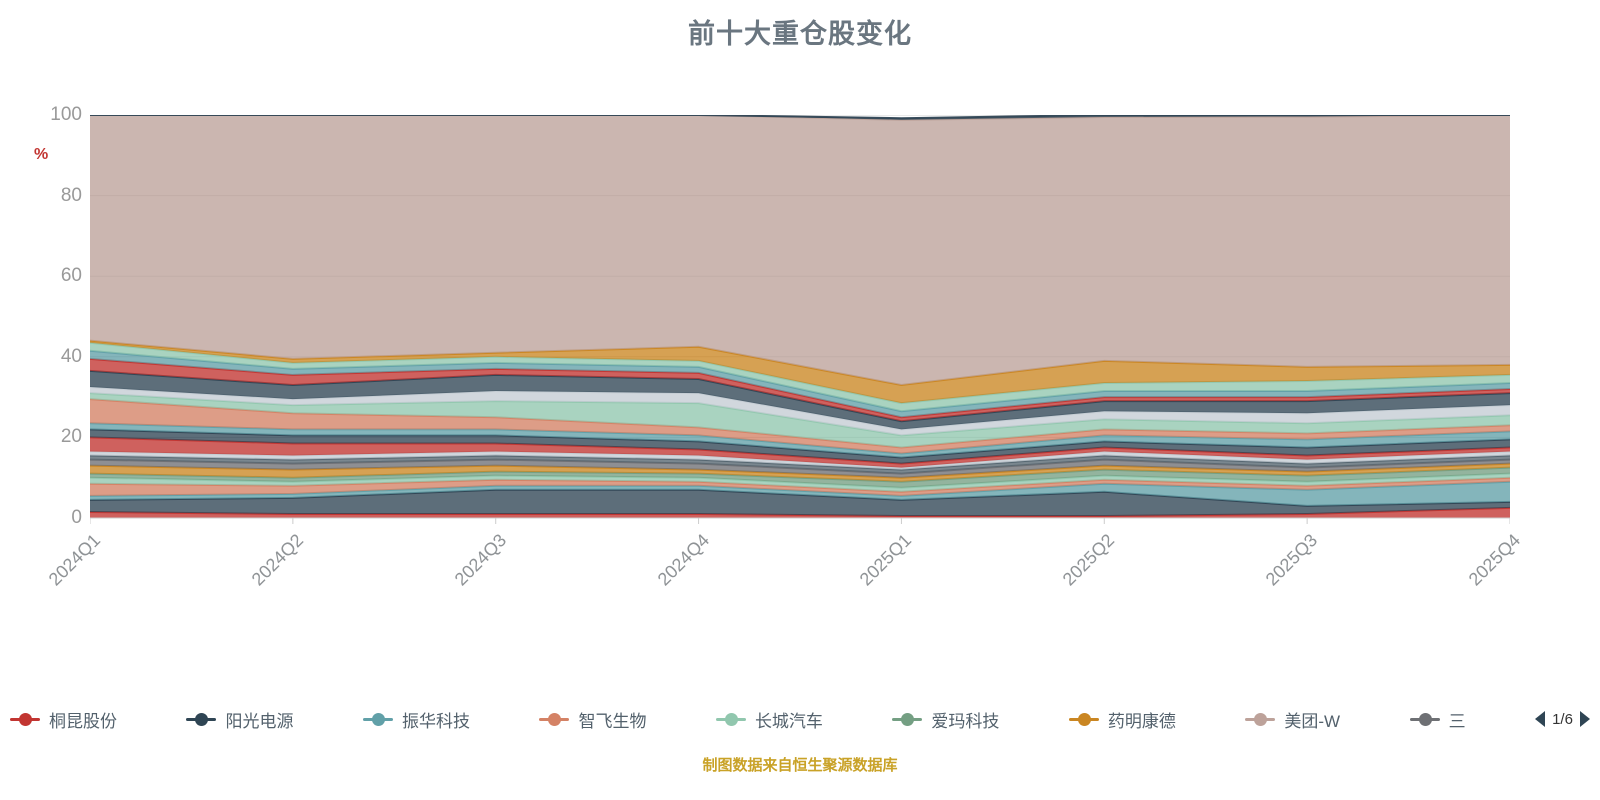 The image size is (1600, 800). I want to click on x-axis-label: 2024Q2, so click(277, 560).